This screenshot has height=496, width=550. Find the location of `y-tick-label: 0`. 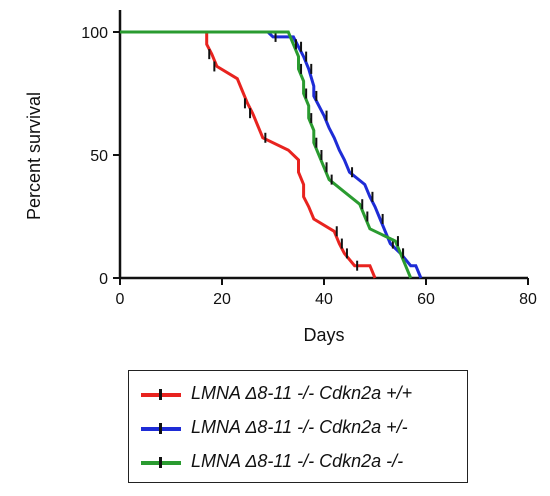

y-tick-label: 0 is located at coordinates (103, 279).